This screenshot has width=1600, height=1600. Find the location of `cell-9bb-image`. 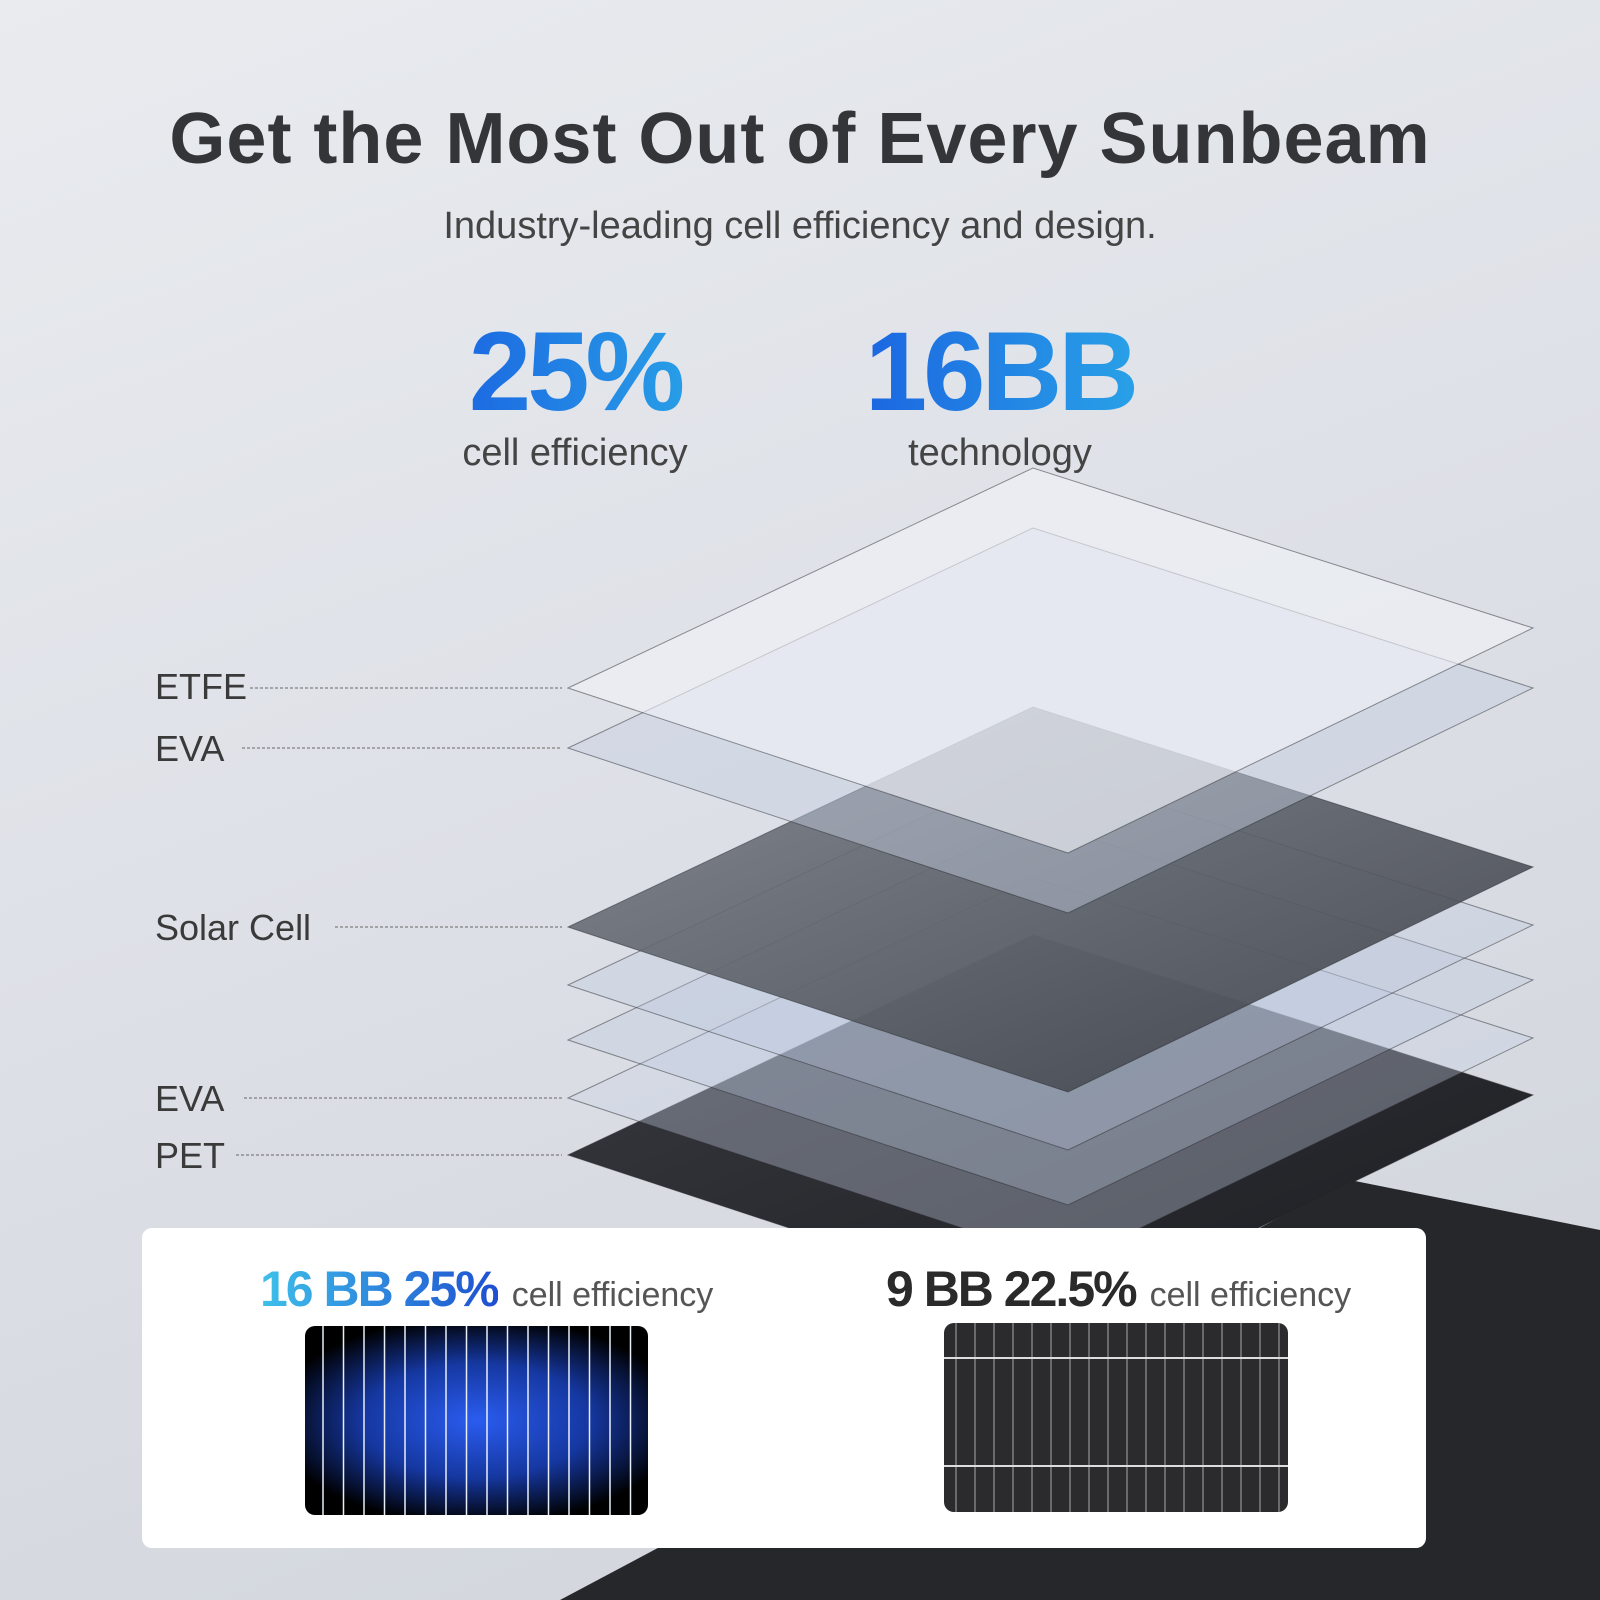

cell-9bb-image is located at coordinates (1116, 1417).